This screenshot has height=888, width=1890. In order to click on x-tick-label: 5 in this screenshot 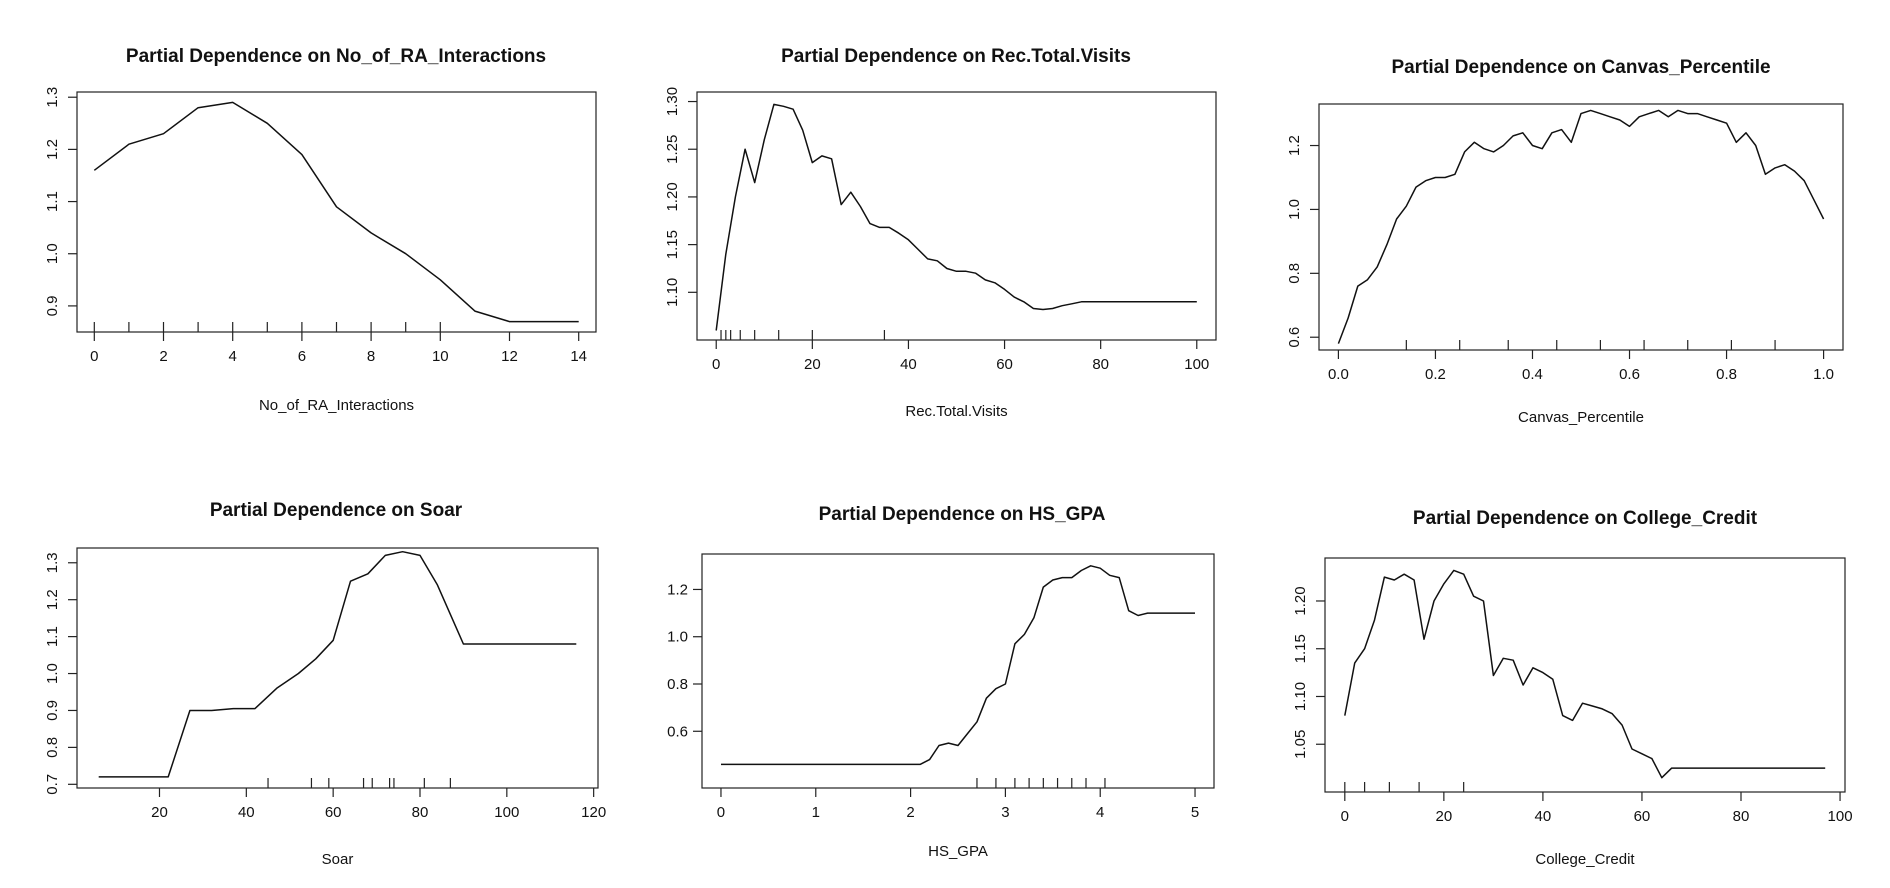, I will do `click(1195, 812)`.